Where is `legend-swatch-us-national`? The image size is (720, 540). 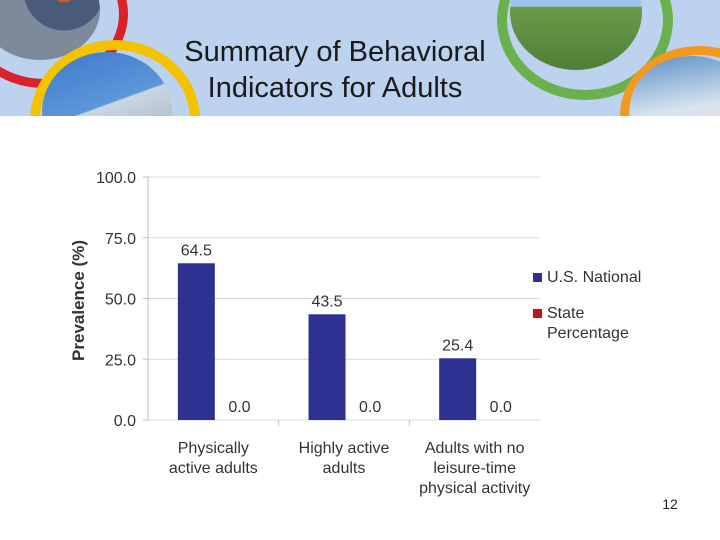
legend-swatch-us-national is located at coordinates (537, 277).